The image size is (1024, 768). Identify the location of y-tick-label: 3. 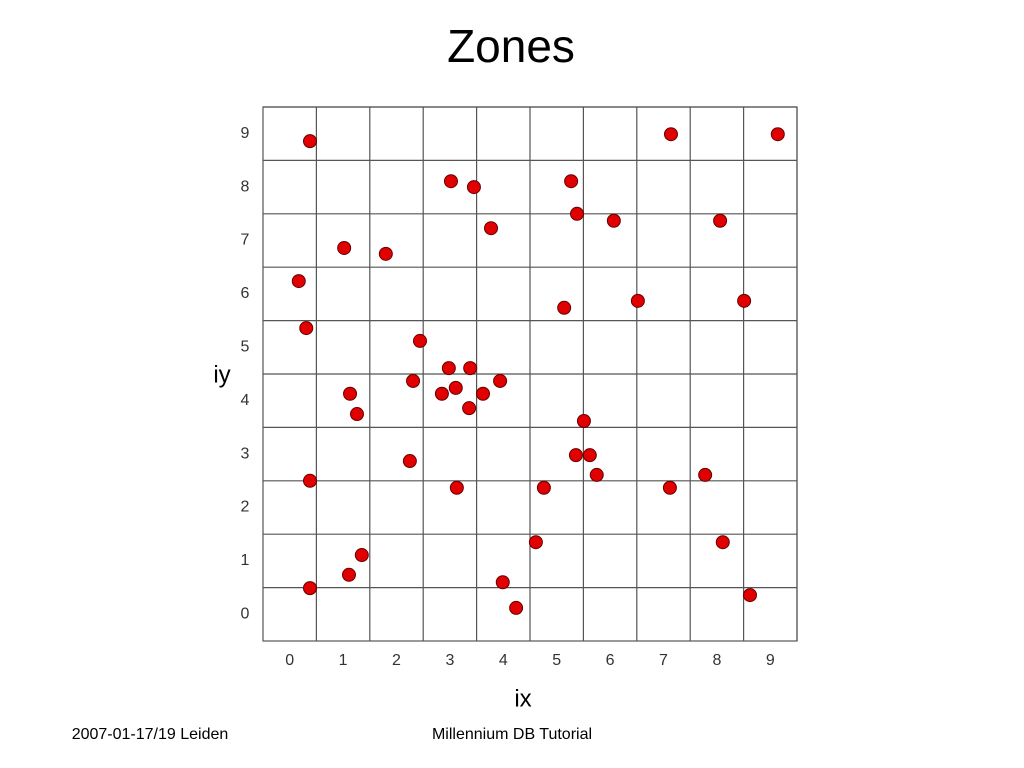
(245, 453).